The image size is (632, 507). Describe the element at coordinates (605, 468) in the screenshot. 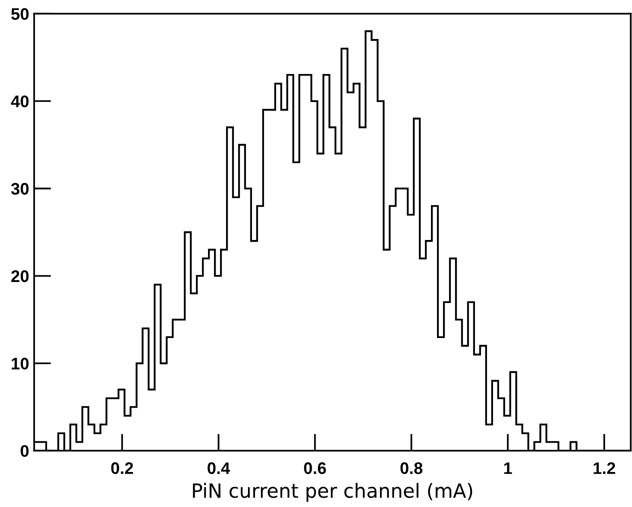

I see `x-tick-label: 1.2` at that location.